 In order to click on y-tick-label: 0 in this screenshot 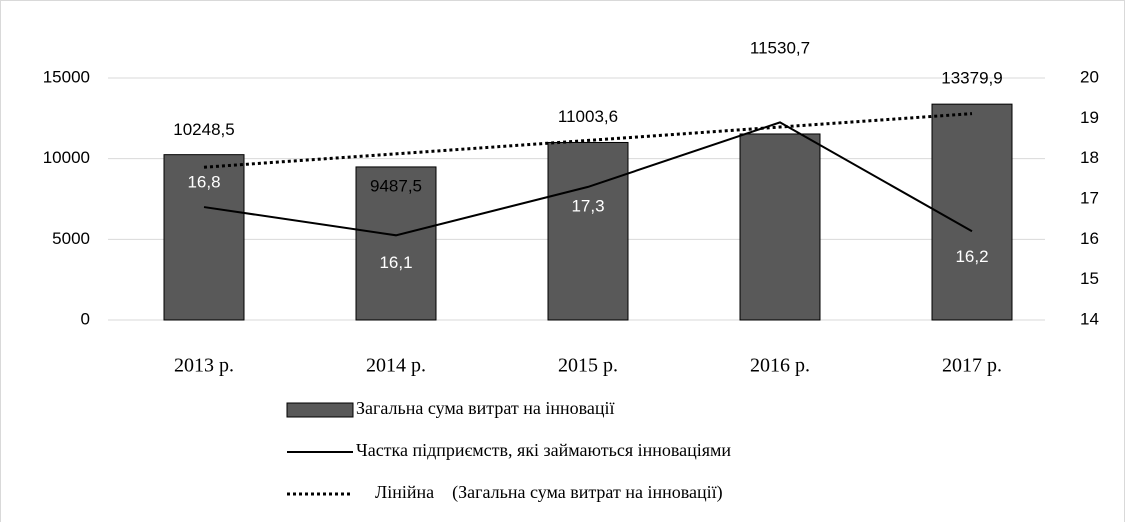, I will do `click(85, 318)`.